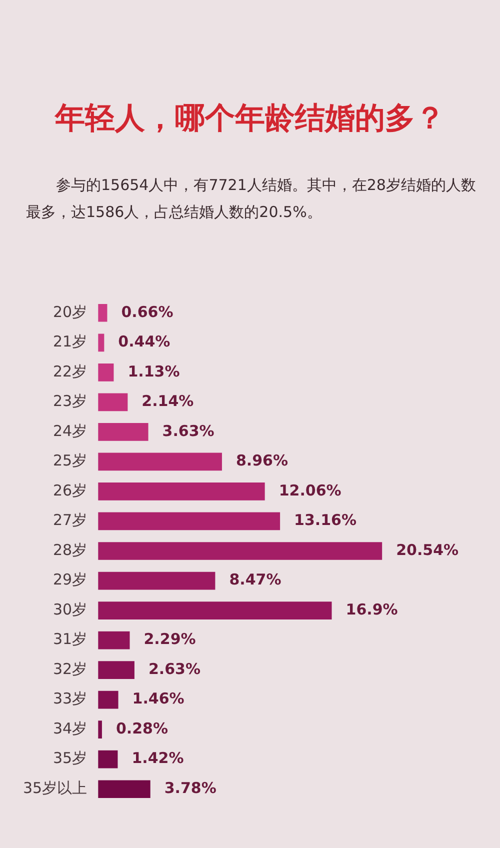  Describe the element at coordinates (154, 371) in the screenshot. I see `data-label: 1.13%` at that location.